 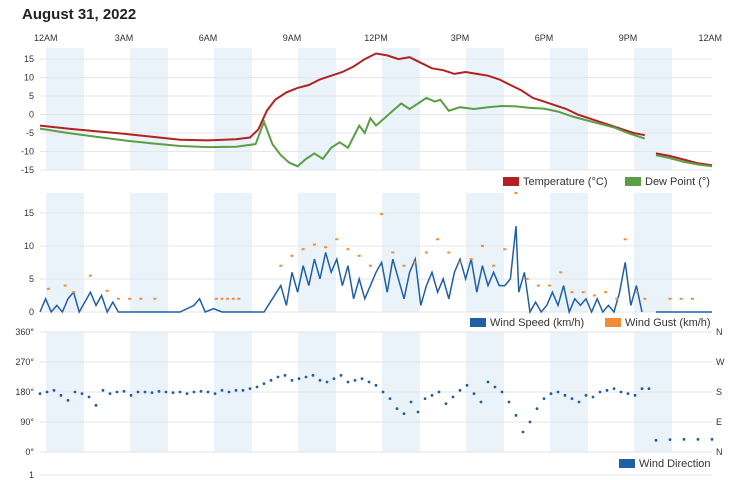 What do you see at coordinates (27, 170) in the screenshot?
I see `y-tick-label: -15` at bounding box center [27, 170].